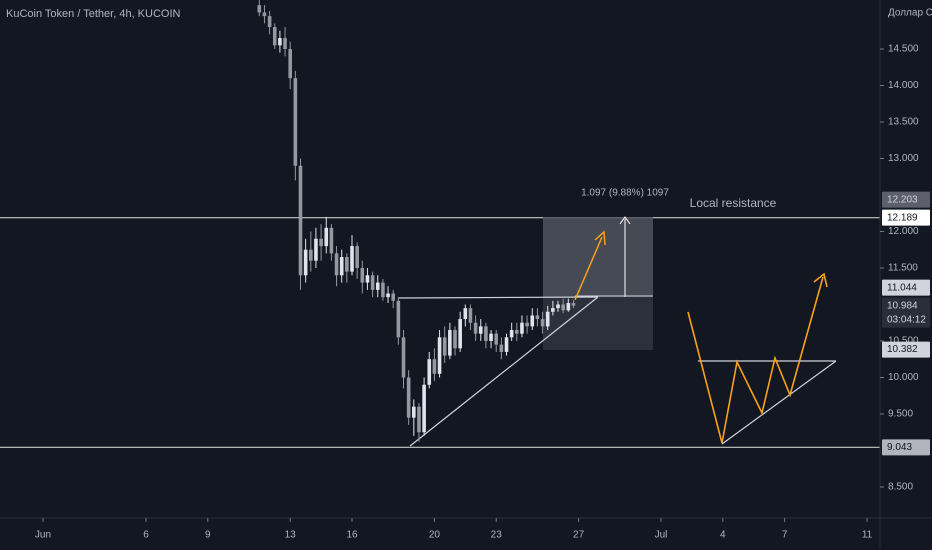 Image resolution: width=932 pixels, height=550 pixels. Describe the element at coordinates (579, 535) in the screenshot. I see `x-tick-label: 27` at that location.